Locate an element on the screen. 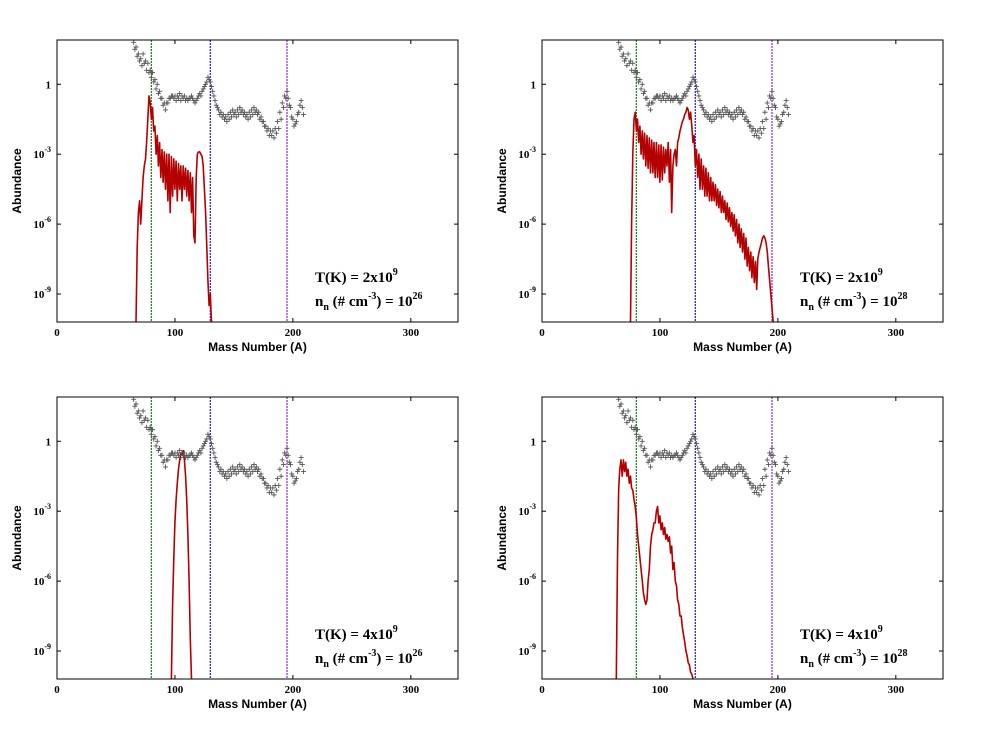 The width and height of the screenshot is (981, 736). y-tick-label: 1 is located at coordinates (534, 85).